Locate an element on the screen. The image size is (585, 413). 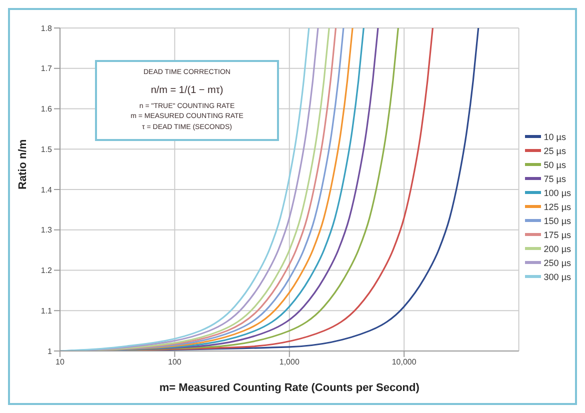
x-tick-label: 1,000 is located at coordinates (289, 362).